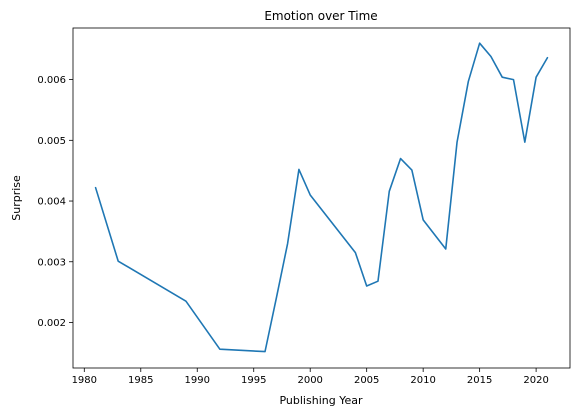  What do you see at coordinates (253, 380) in the screenshot?
I see `x-tick-label: 1995` at bounding box center [253, 380].